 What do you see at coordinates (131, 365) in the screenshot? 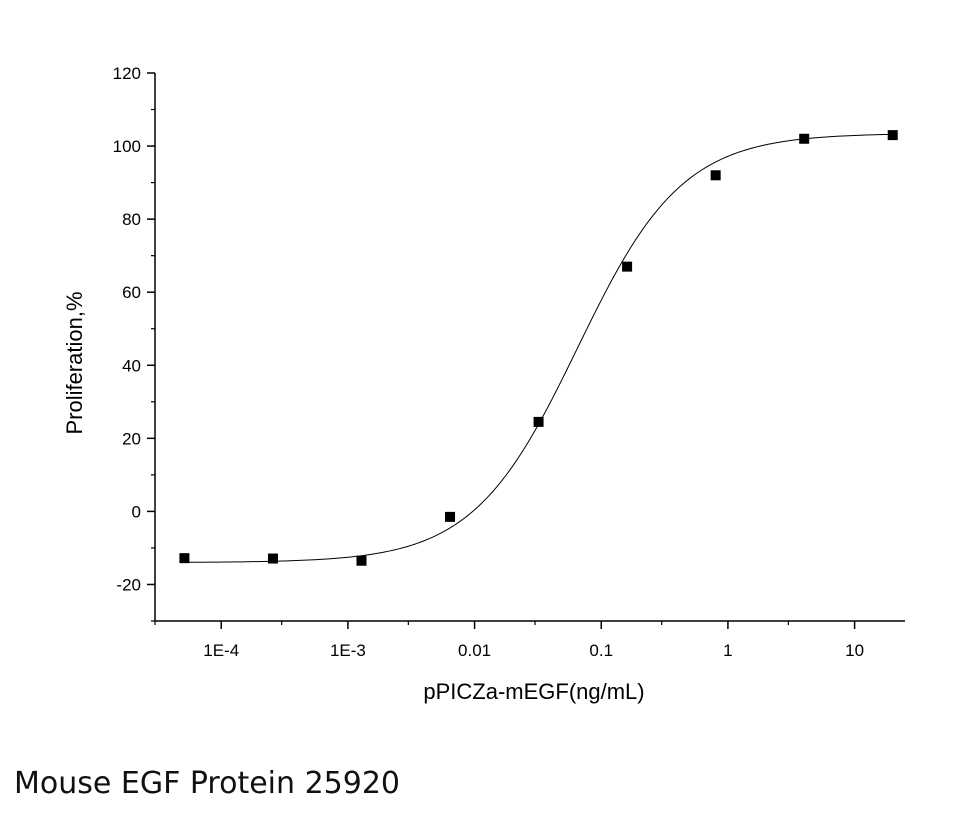
I see `y-tick-label: 40` at bounding box center [131, 365].